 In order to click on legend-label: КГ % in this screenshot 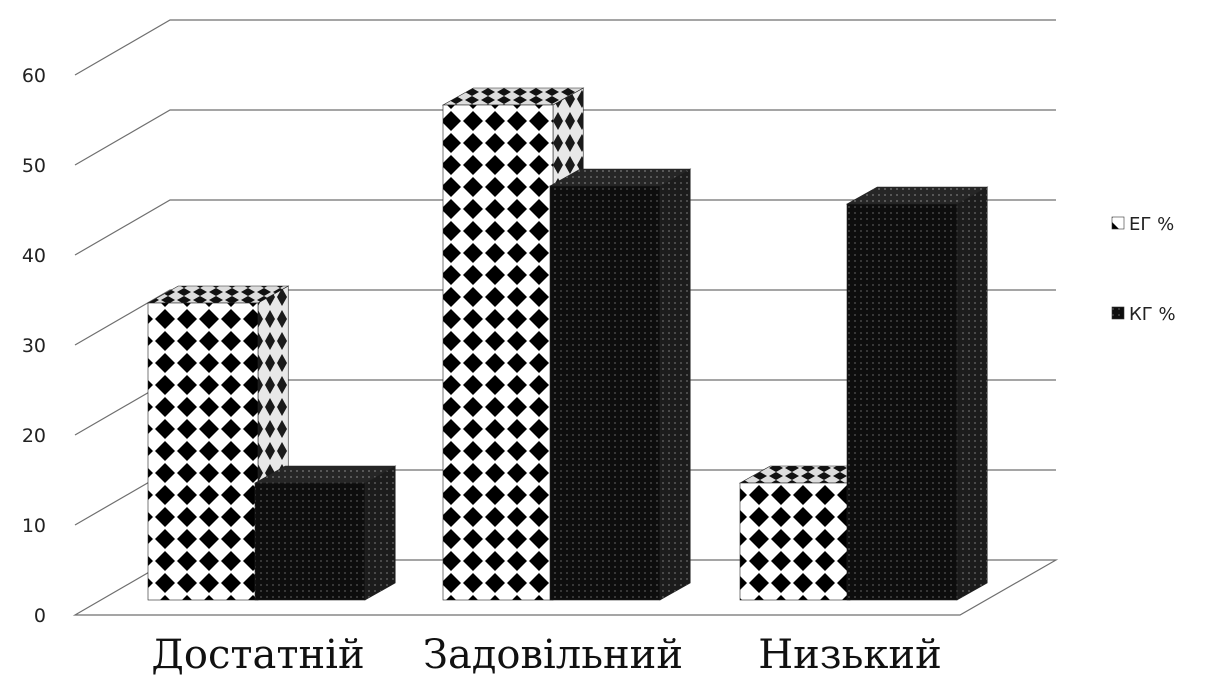, I will do `click(1152, 314)`.